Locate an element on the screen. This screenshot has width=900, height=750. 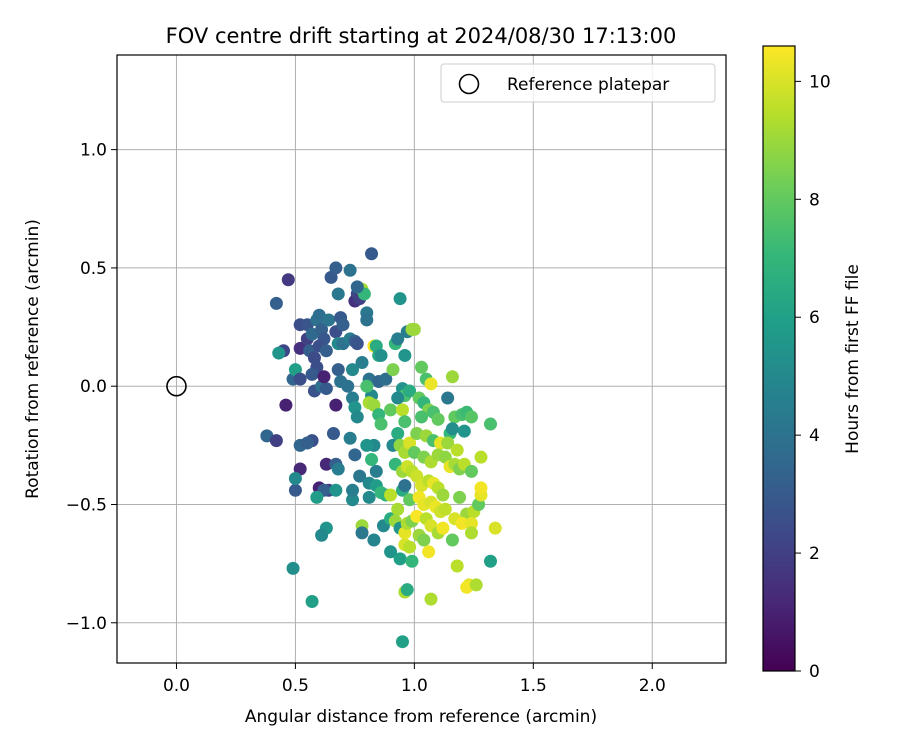
legend-label-reference: Reference platepar is located at coordinates (588, 85).